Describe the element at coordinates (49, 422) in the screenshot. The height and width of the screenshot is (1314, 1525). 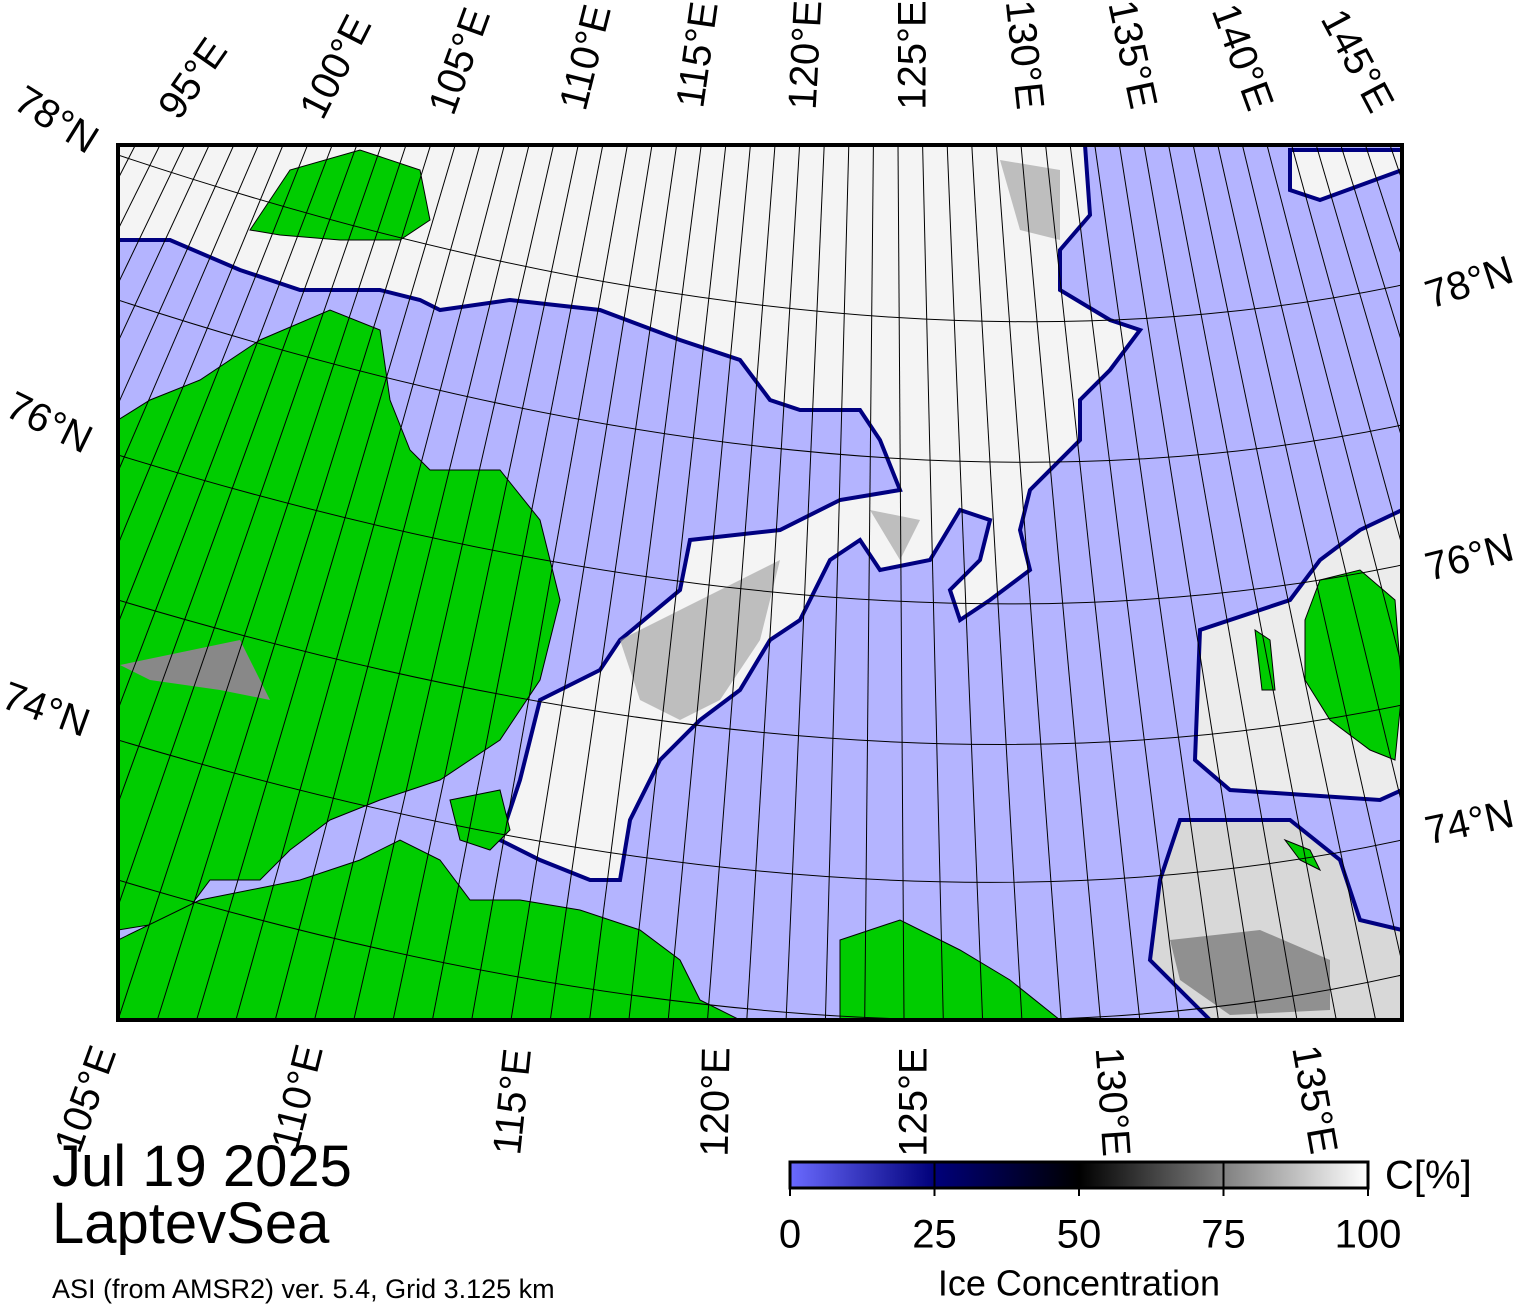
I see `left-label: 76°N` at that location.